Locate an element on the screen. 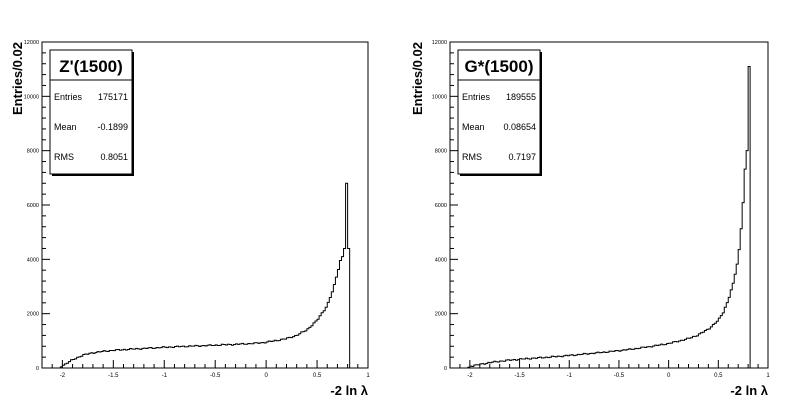 The image size is (810, 410). stats-value-mean: 0.08654 is located at coordinates (519, 127).